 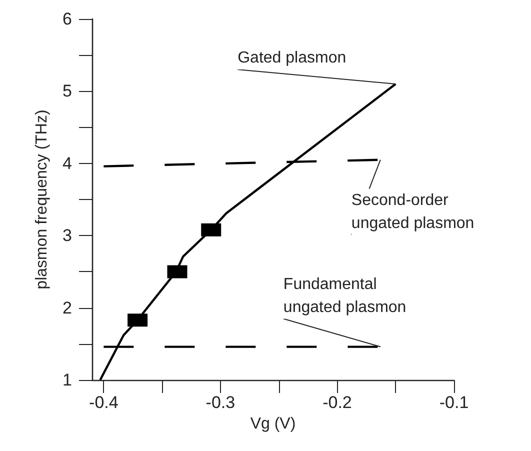 What do you see at coordinates (344, 296) in the screenshot?
I see `series-label: Fundamental ungated plasmon` at bounding box center [344, 296].